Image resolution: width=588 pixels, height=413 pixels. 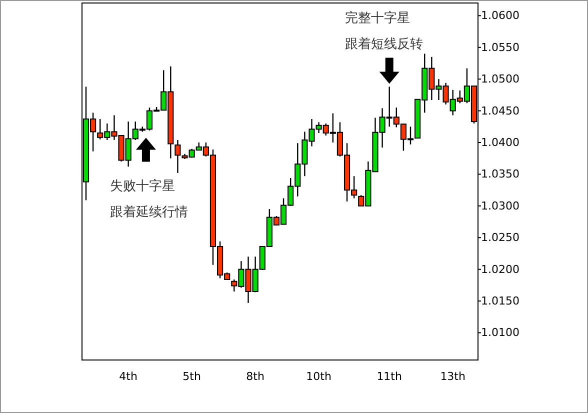 I want to click on annotation: 完整十字星, so click(x=377, y=18).